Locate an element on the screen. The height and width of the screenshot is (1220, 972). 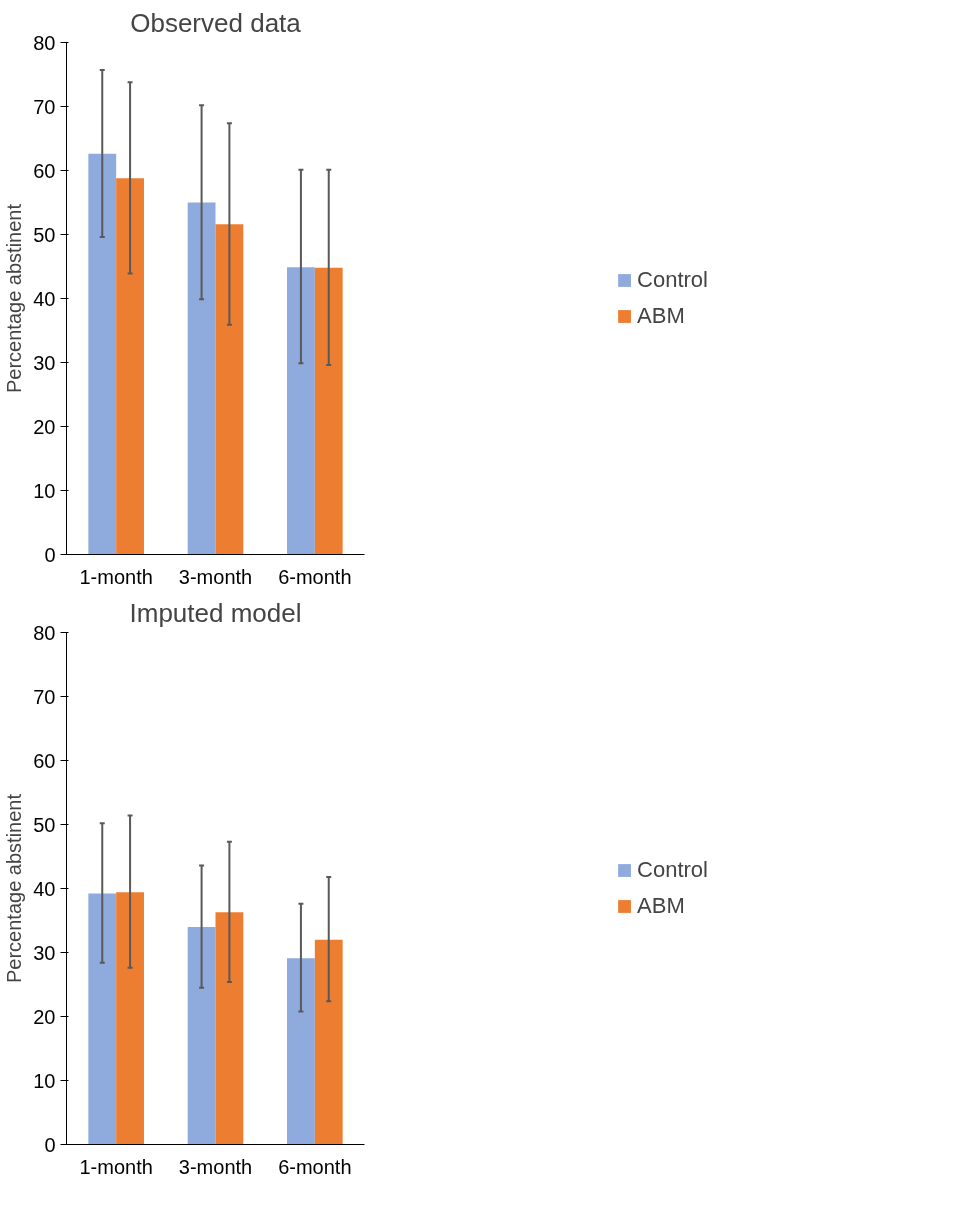
chart-title: Imputed model is located at coordinates (215, 612).